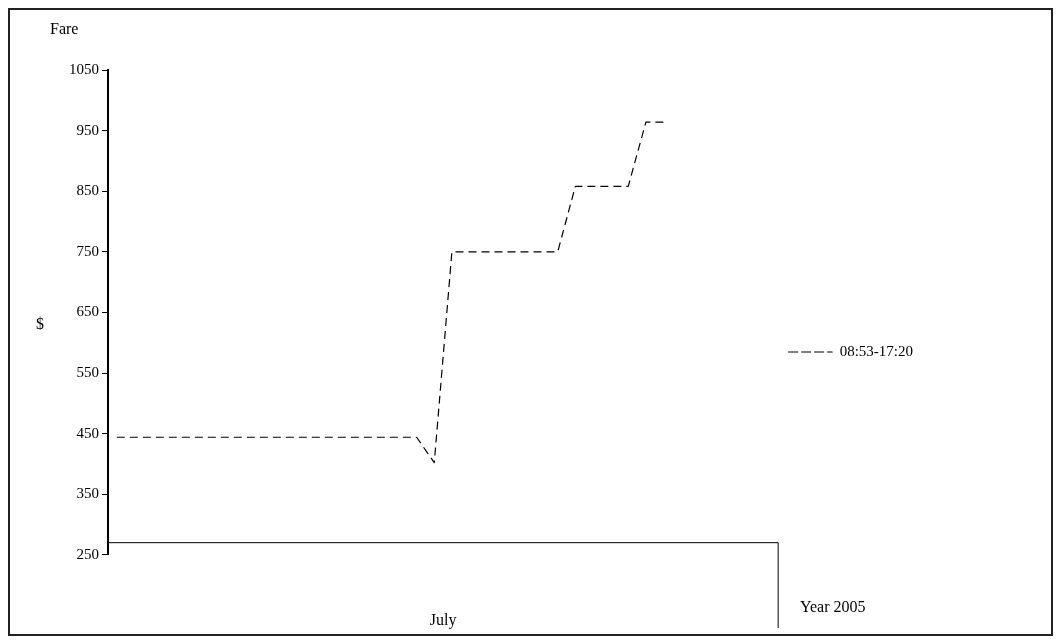  What do you see at coordinates (87, 553) in the screenshot?
I see `y-tick-label: 250` at bounding box center [87, 553].